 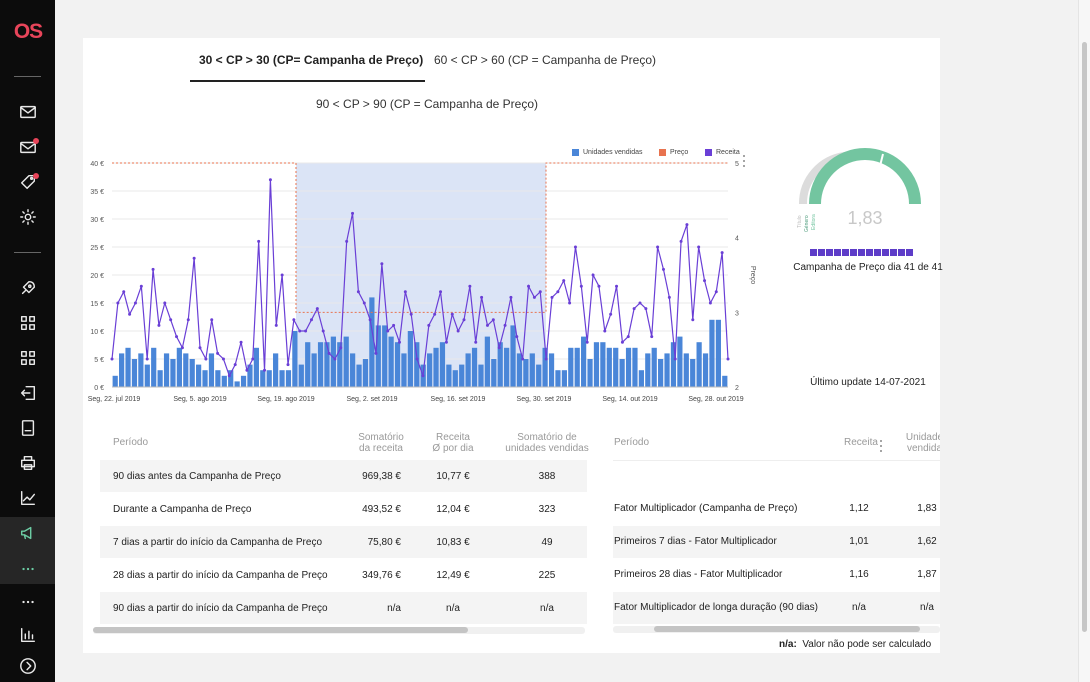 What do you see at coordinates (737, 164) in the screenshot?
I see `y2-tick-label: 5` at bounding box center [737, 164].